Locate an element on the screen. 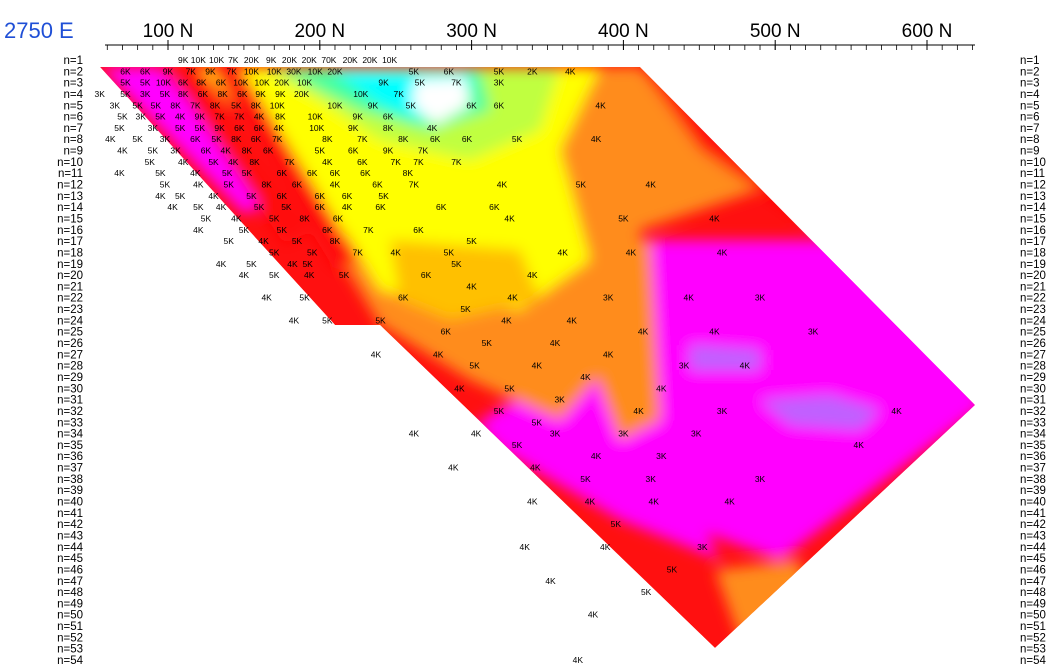 Image resolution: width=1046 pixels, height=665 pixels. depth-label: n=43 is located at coordinates (70, 536).